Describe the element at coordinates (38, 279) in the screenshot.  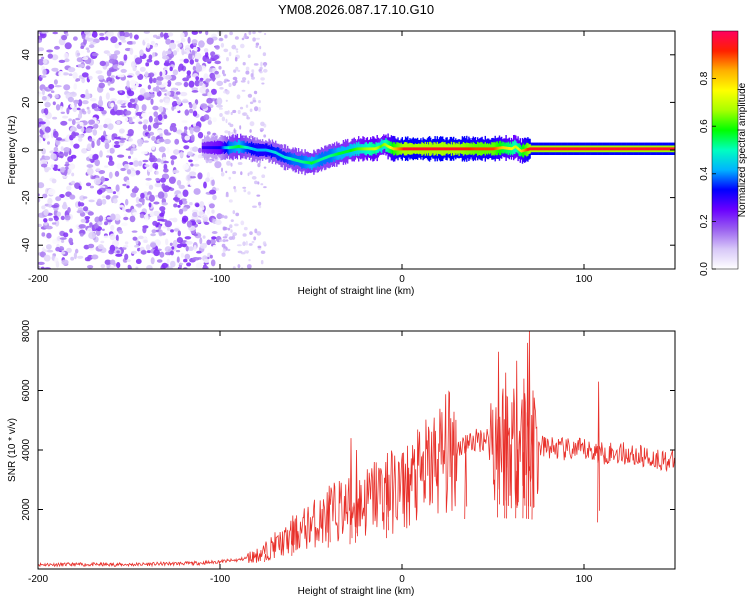
I see `x-tick-label: -200` at that location.